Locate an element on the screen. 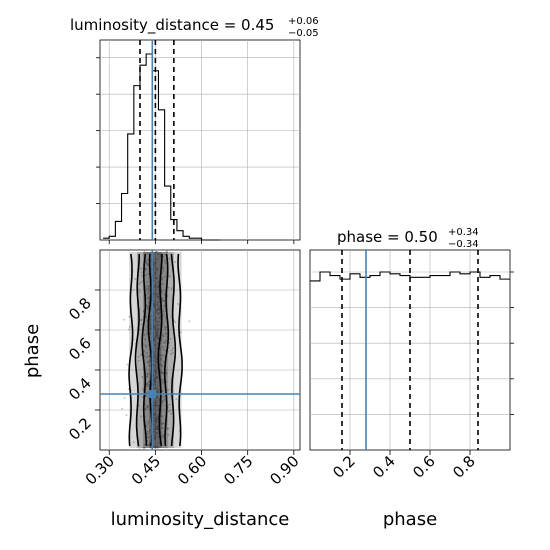  bottom-left-ytick-label: 0.2 is located at coordinates (80, 429).